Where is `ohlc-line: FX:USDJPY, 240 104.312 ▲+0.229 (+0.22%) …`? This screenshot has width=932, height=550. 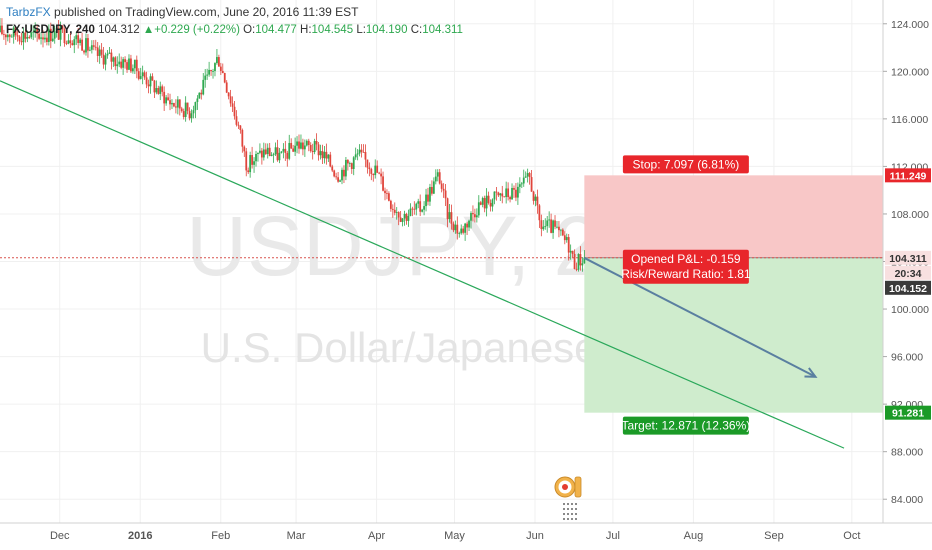
ohlc-line: FX:USDJPY, 240 104.312 ▲+0.229 (+0.22%) … is located at coordinates (234, 30).